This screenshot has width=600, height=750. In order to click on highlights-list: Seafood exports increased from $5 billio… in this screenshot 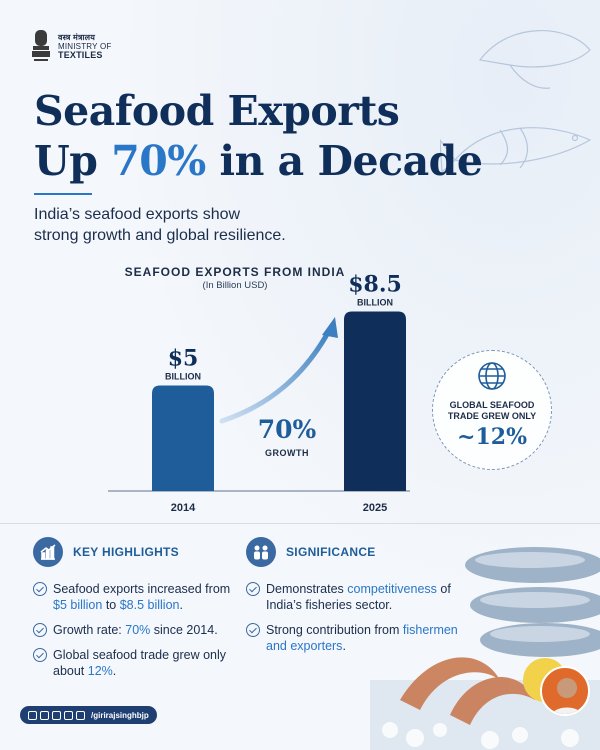, I will do `click(138, 630)`.